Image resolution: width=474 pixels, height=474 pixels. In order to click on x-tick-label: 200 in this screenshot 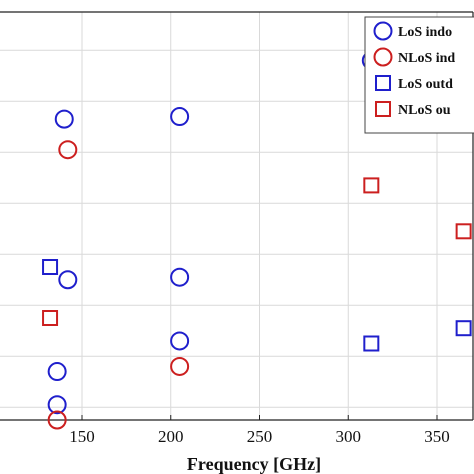, I will do `click(171, 436)`.